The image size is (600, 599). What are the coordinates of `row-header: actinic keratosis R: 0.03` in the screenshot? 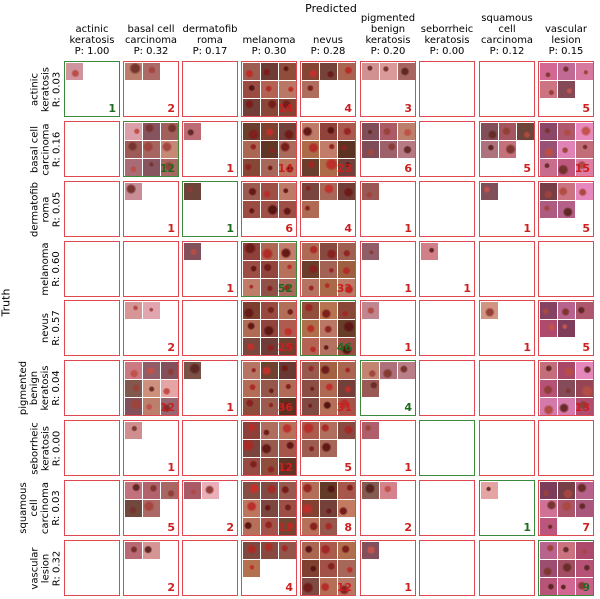 It's located at (45, 89).